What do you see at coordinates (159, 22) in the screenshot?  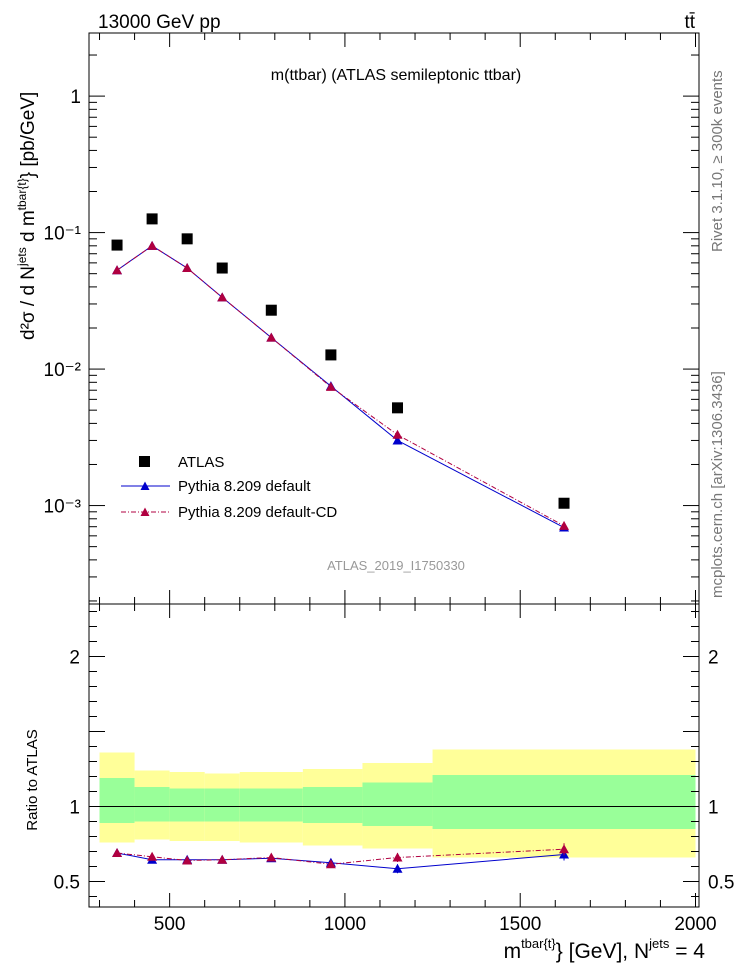 I see `beam-label: 13000 GeV pp` at bounding box center [159, 22].